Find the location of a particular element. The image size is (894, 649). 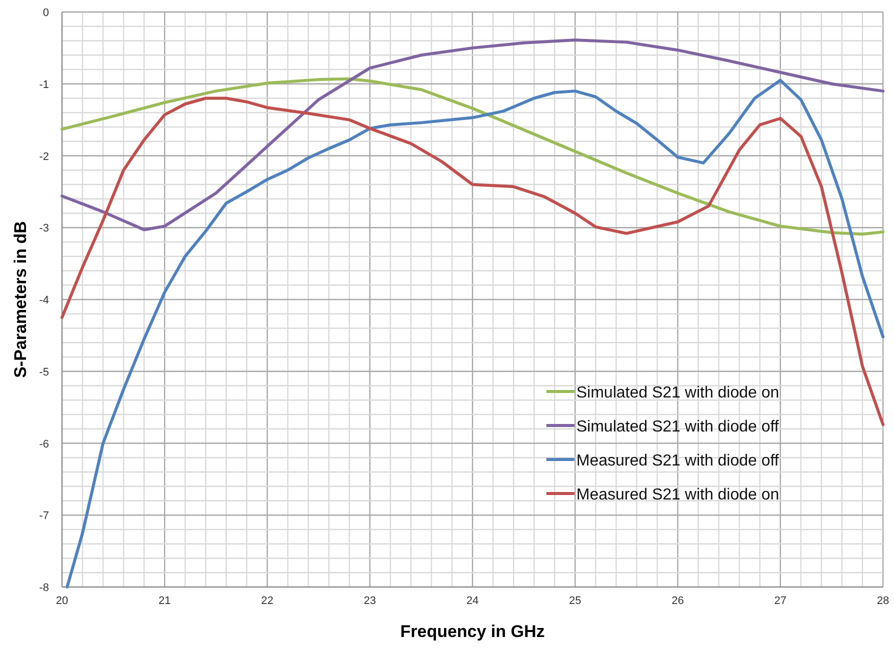

x-tick-label: 25 is located at coordinates (575, 601).